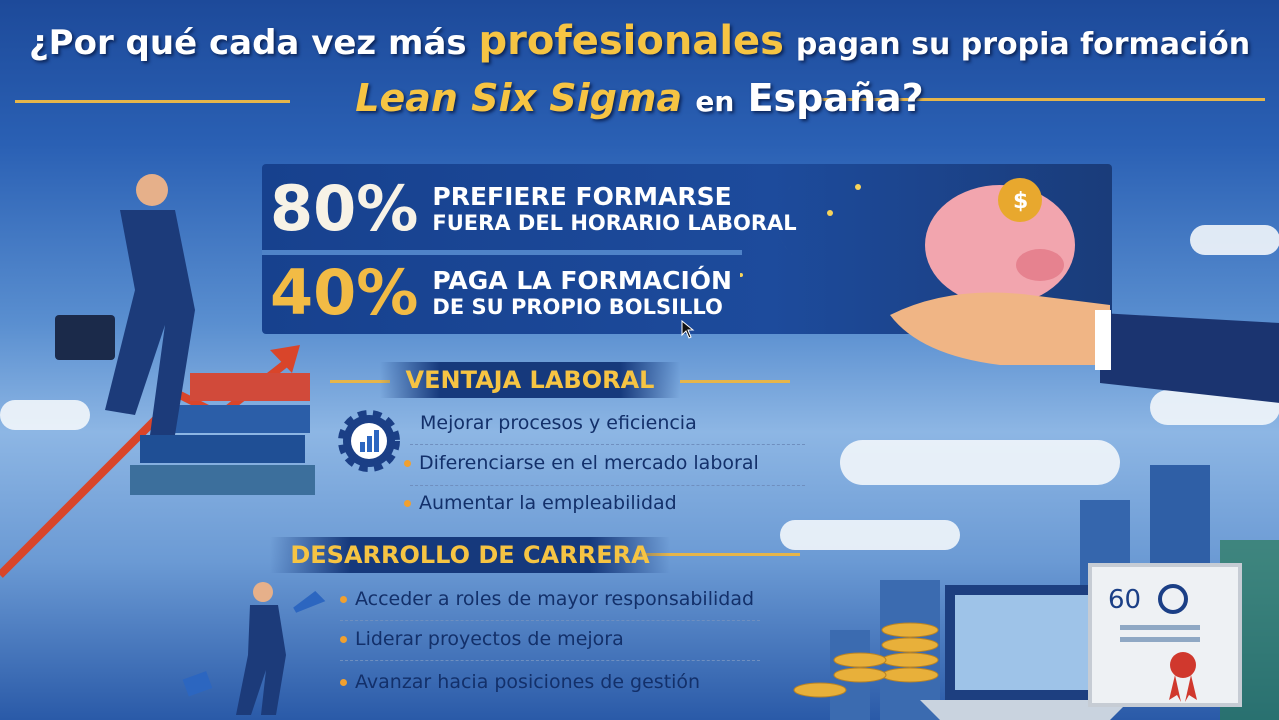  What do you see at coordinates (254, 648) in the screenshot?
I see `businessman-walking-illustration` at bounding box center [254, 648].